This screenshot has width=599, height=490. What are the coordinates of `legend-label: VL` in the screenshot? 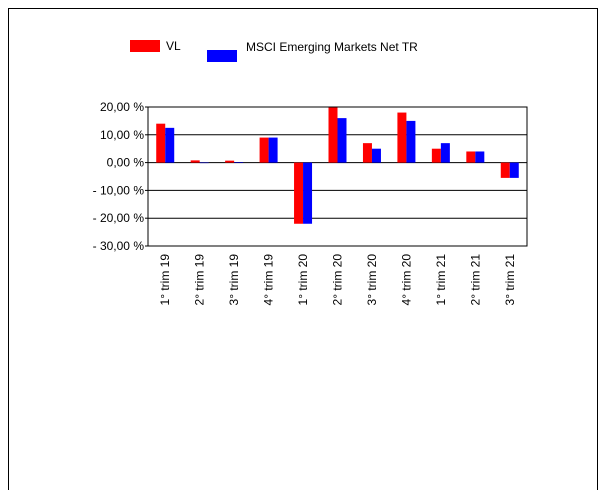 It's located at (173, 46).